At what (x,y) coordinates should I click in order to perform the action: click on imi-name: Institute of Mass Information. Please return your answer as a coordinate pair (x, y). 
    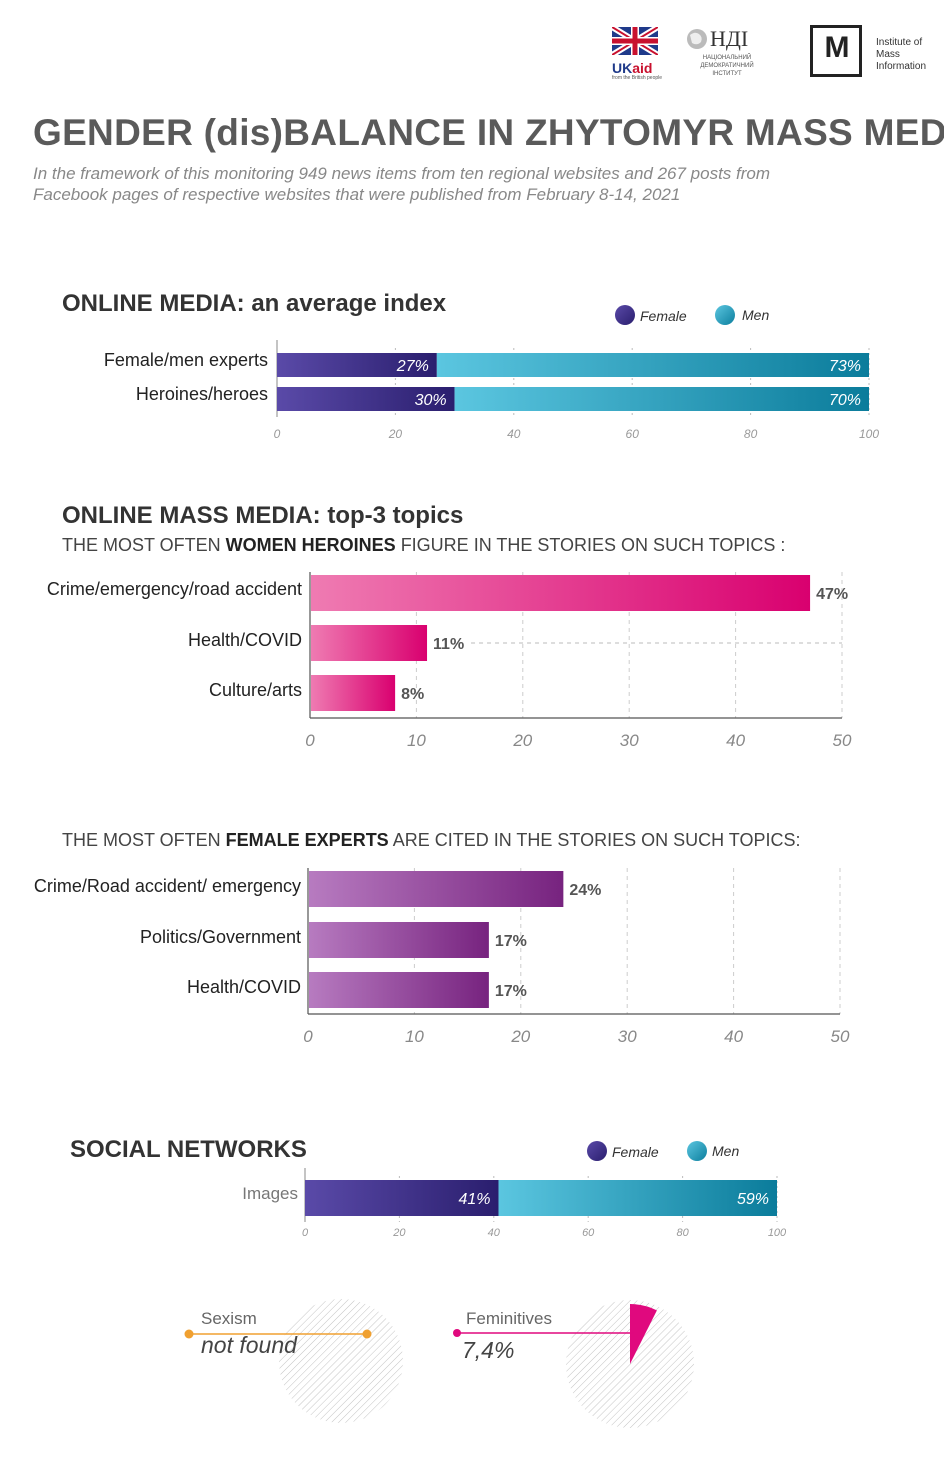
    Looking at the image, I should click on (901, 54).